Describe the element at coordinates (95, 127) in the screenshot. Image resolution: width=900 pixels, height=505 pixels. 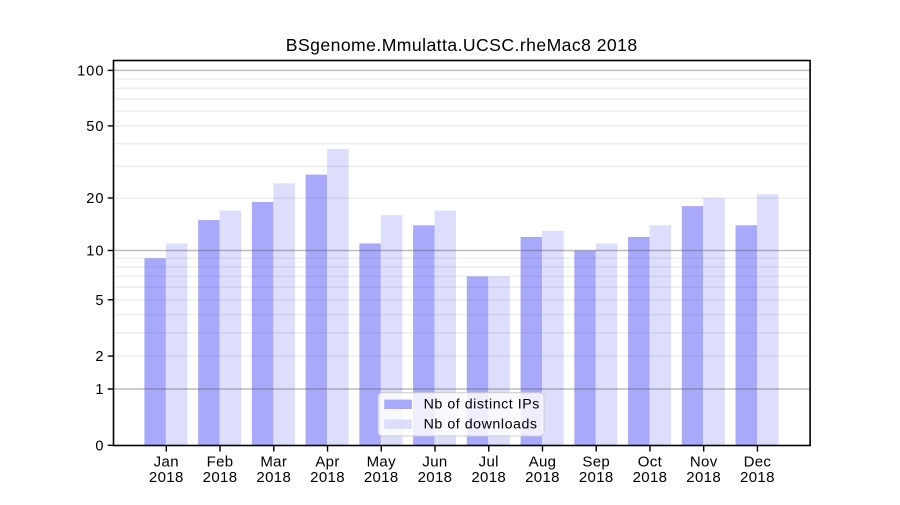
I see `svg-text: 50` at that location.